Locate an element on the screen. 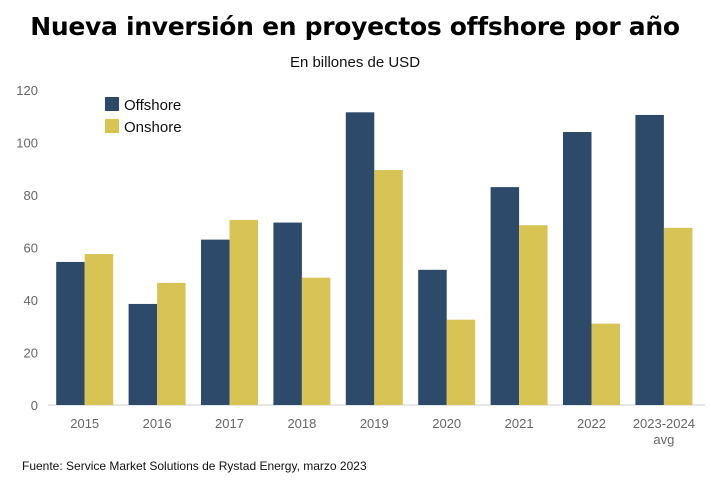 The width and height of the screenshot is (710, 500). y-tick-label: 60 is located at coordinates (31, 248).